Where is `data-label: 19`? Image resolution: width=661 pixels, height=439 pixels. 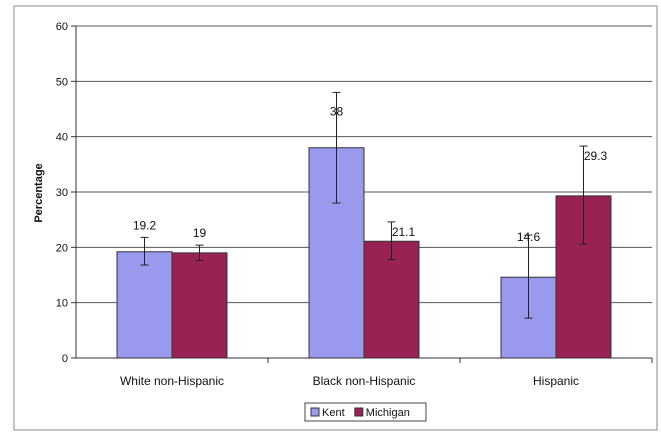
data-label: 19 is located at coordinates (200, 233).